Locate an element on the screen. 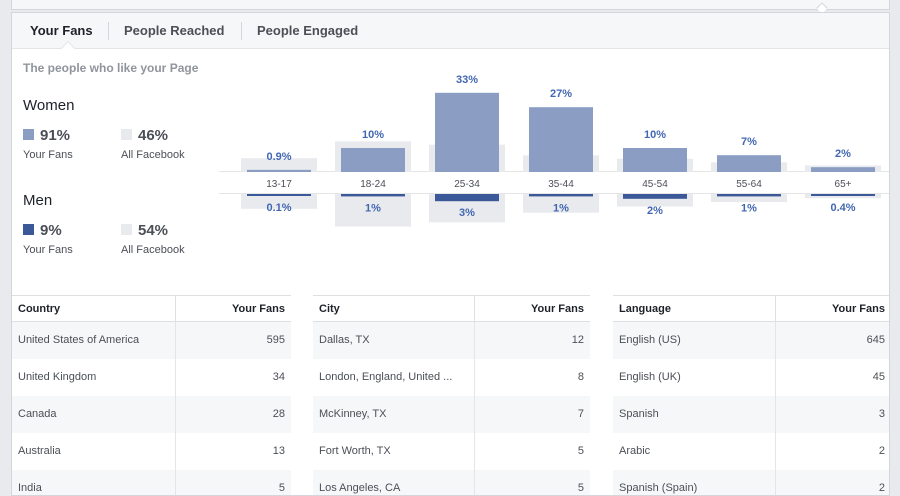 The width and height of the screenshot is (900, 496). table-row: English (UK) 45 is located at coordinates (751, 377).